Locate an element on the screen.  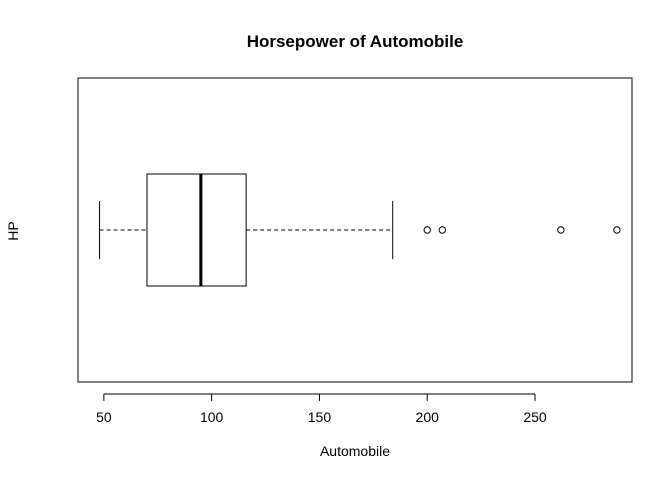
x-axis-label: Automobile is located at coordinates (355, 451).